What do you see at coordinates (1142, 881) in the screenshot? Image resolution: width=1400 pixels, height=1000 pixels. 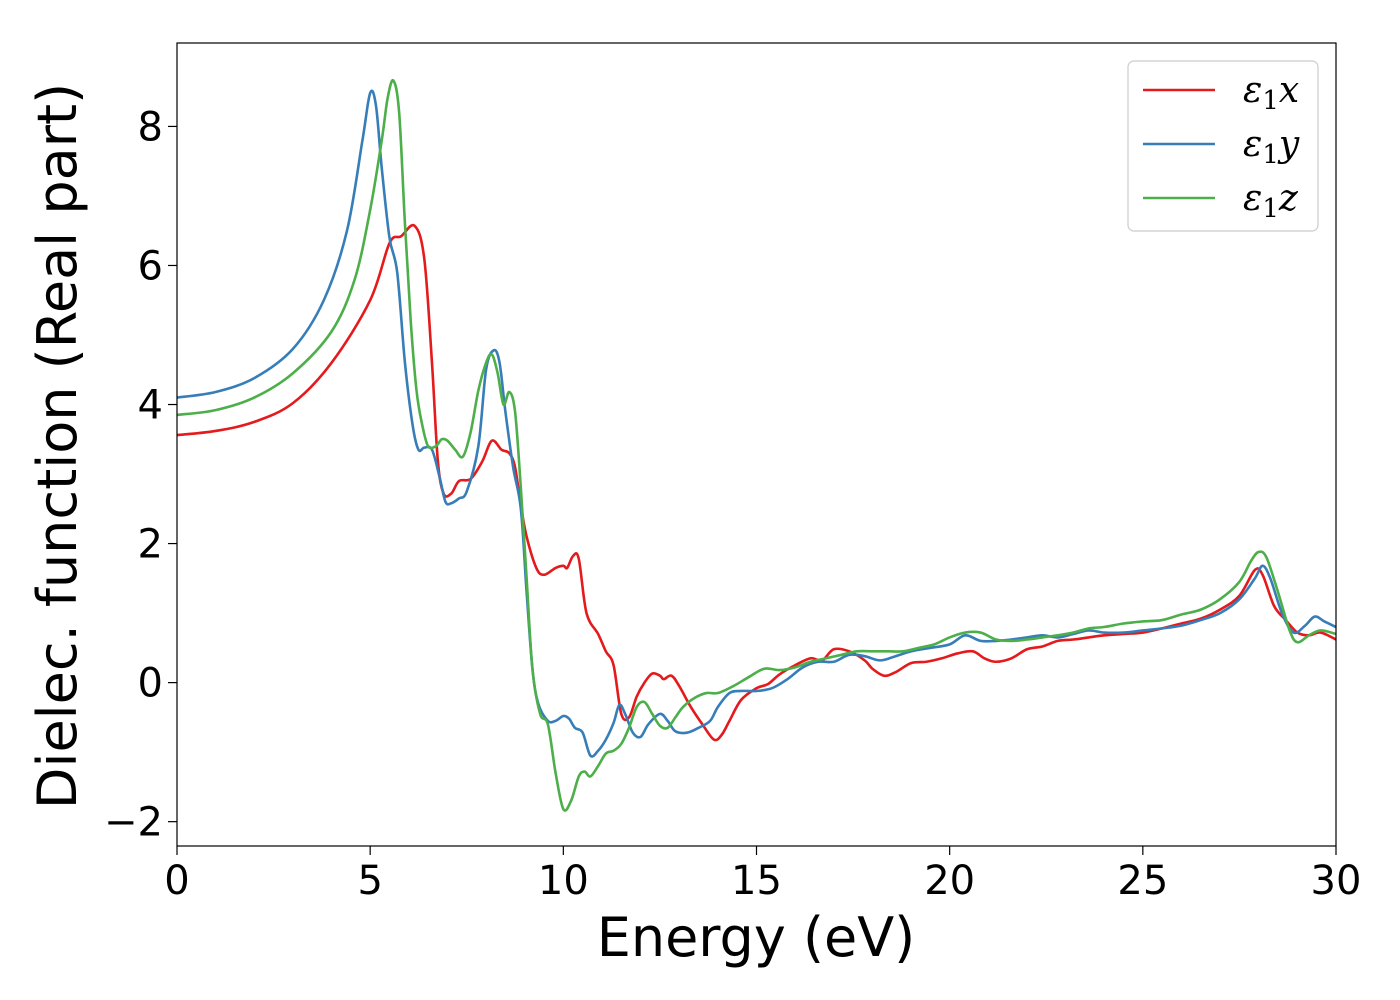 I see `x-tick-label: 25` at bounding box center [1142, 881].